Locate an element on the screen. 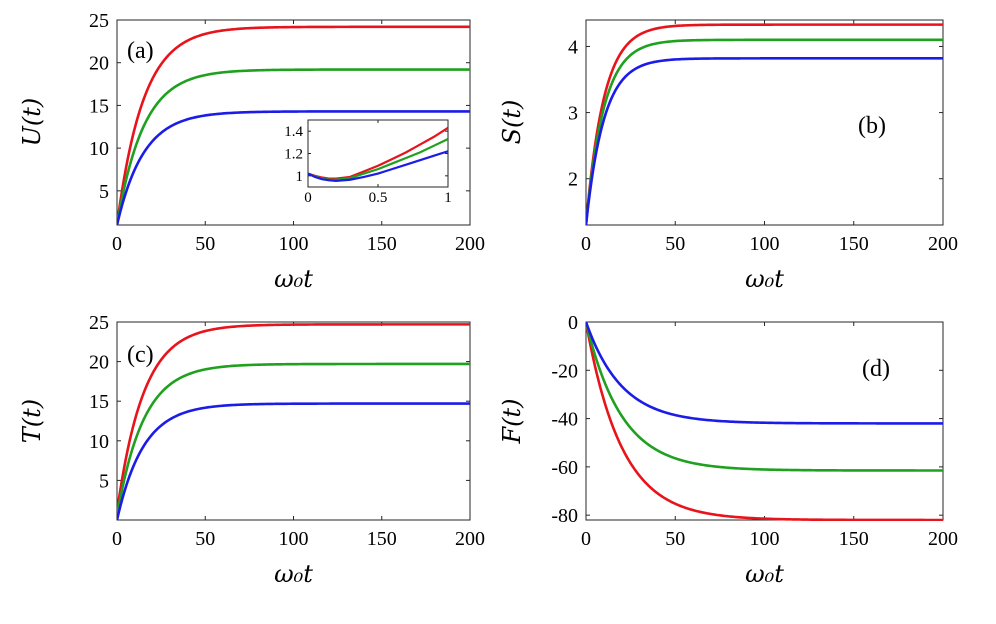  y-axis-label: S(t) is located at coordinates (512, 122).